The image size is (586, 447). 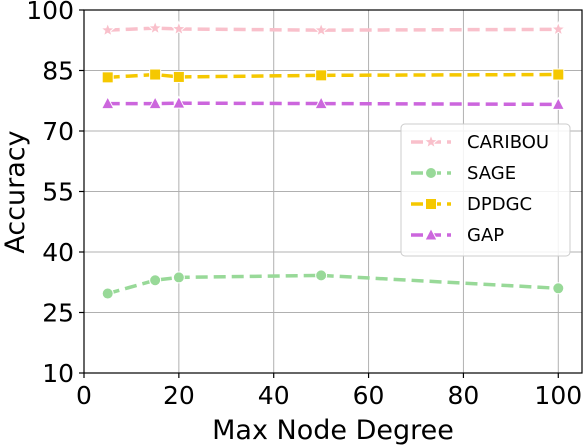 I want to click on legend-label: DPDGC, so click(x=499, y=204).